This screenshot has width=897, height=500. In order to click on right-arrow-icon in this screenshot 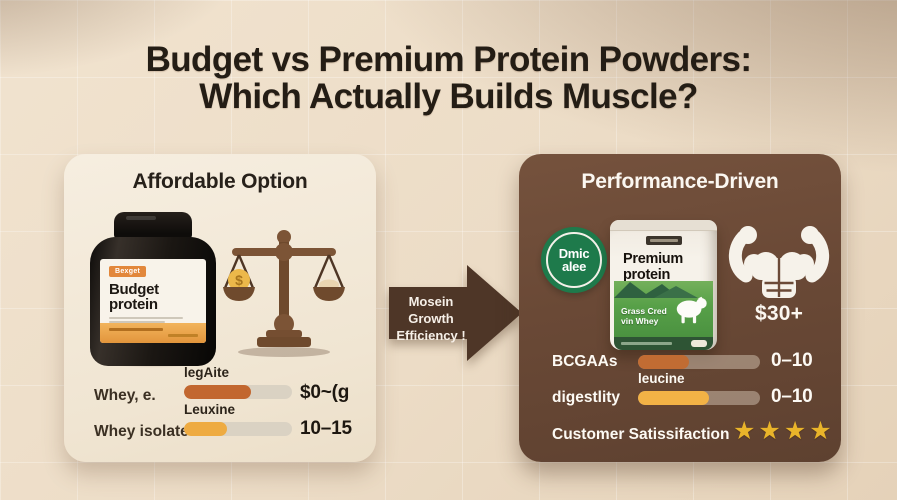, I will do `click(455, 313)`.